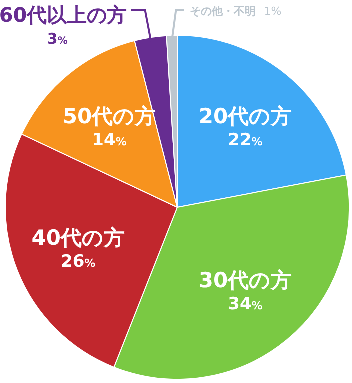  I want to click on data-label: 3%, so click(57, 39).